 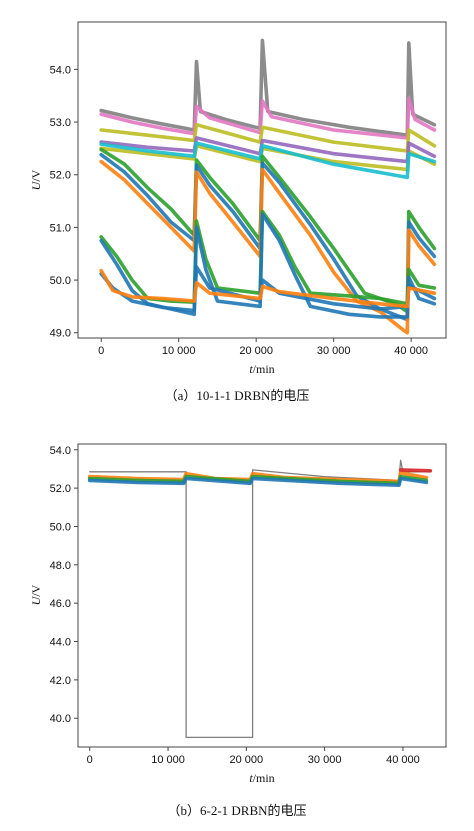 I want to click on chart-b-y-tick-label: 48.0, so click(x=60, y=566).